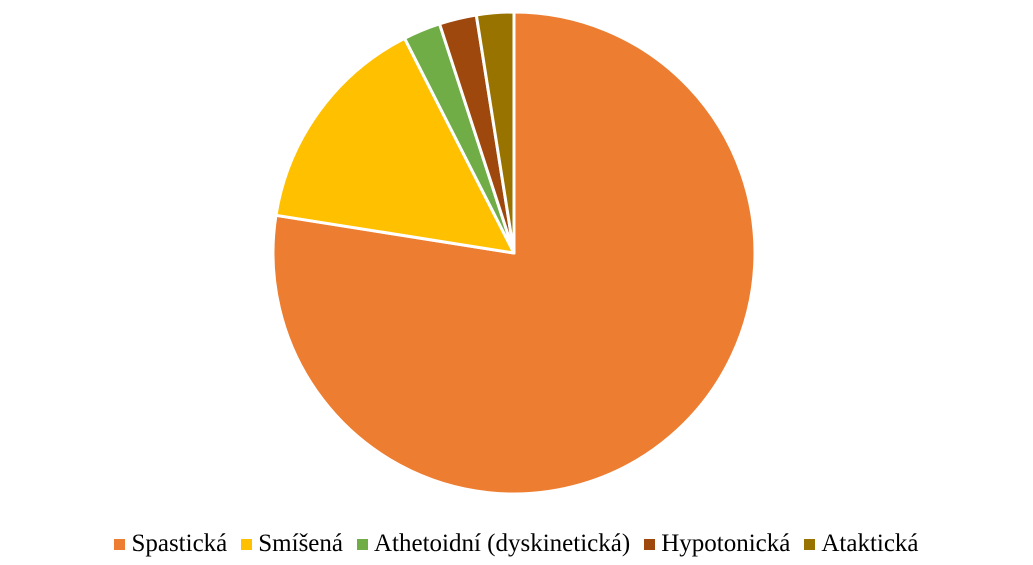 Image resolution: width=1033 pixels, height=565 pixels. I want to click on legend-label: Ataktická, so click(870, 543).